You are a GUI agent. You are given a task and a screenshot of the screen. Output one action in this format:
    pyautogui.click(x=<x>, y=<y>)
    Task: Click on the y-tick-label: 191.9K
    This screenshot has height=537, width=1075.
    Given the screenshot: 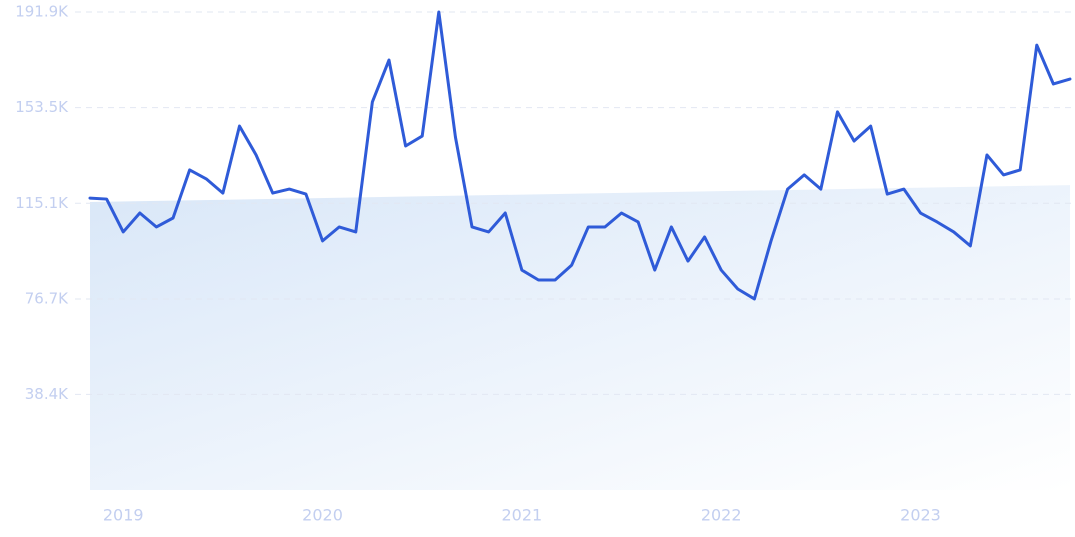 What is the action you would take?
    pyautogui.click(x=42, y=12)
    